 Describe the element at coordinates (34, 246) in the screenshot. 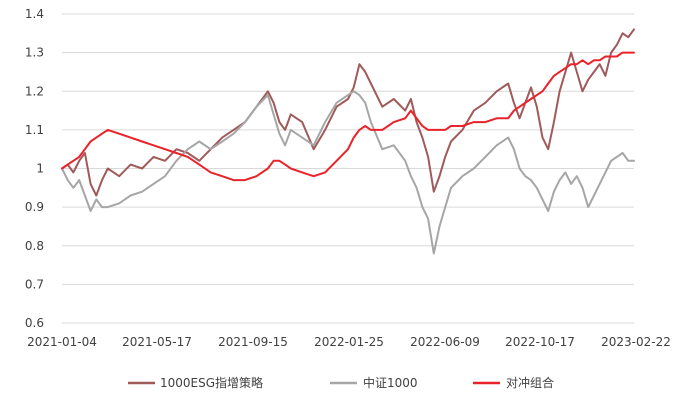

I see `y-tick-label: 0.8` at that location.